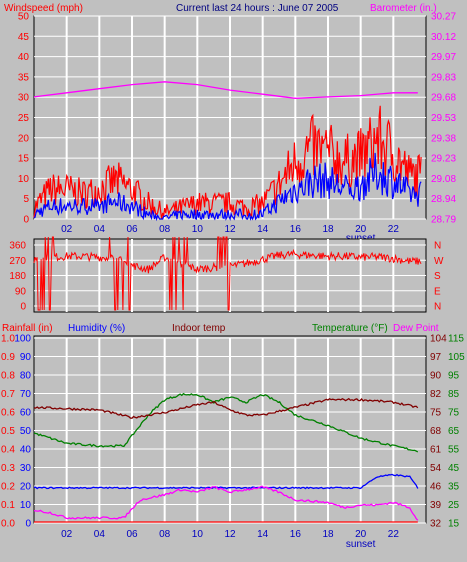  What do you see at coordinates (350, 328) in the screenshot?
I see `temperature-axis-title: Temperature (°F)` at bounding box center [350, 328].